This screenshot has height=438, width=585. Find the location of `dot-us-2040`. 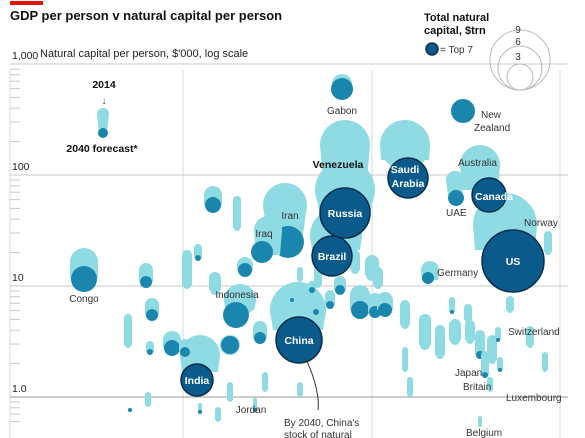

dot-us-2040 is located at coordinates (513, 261).